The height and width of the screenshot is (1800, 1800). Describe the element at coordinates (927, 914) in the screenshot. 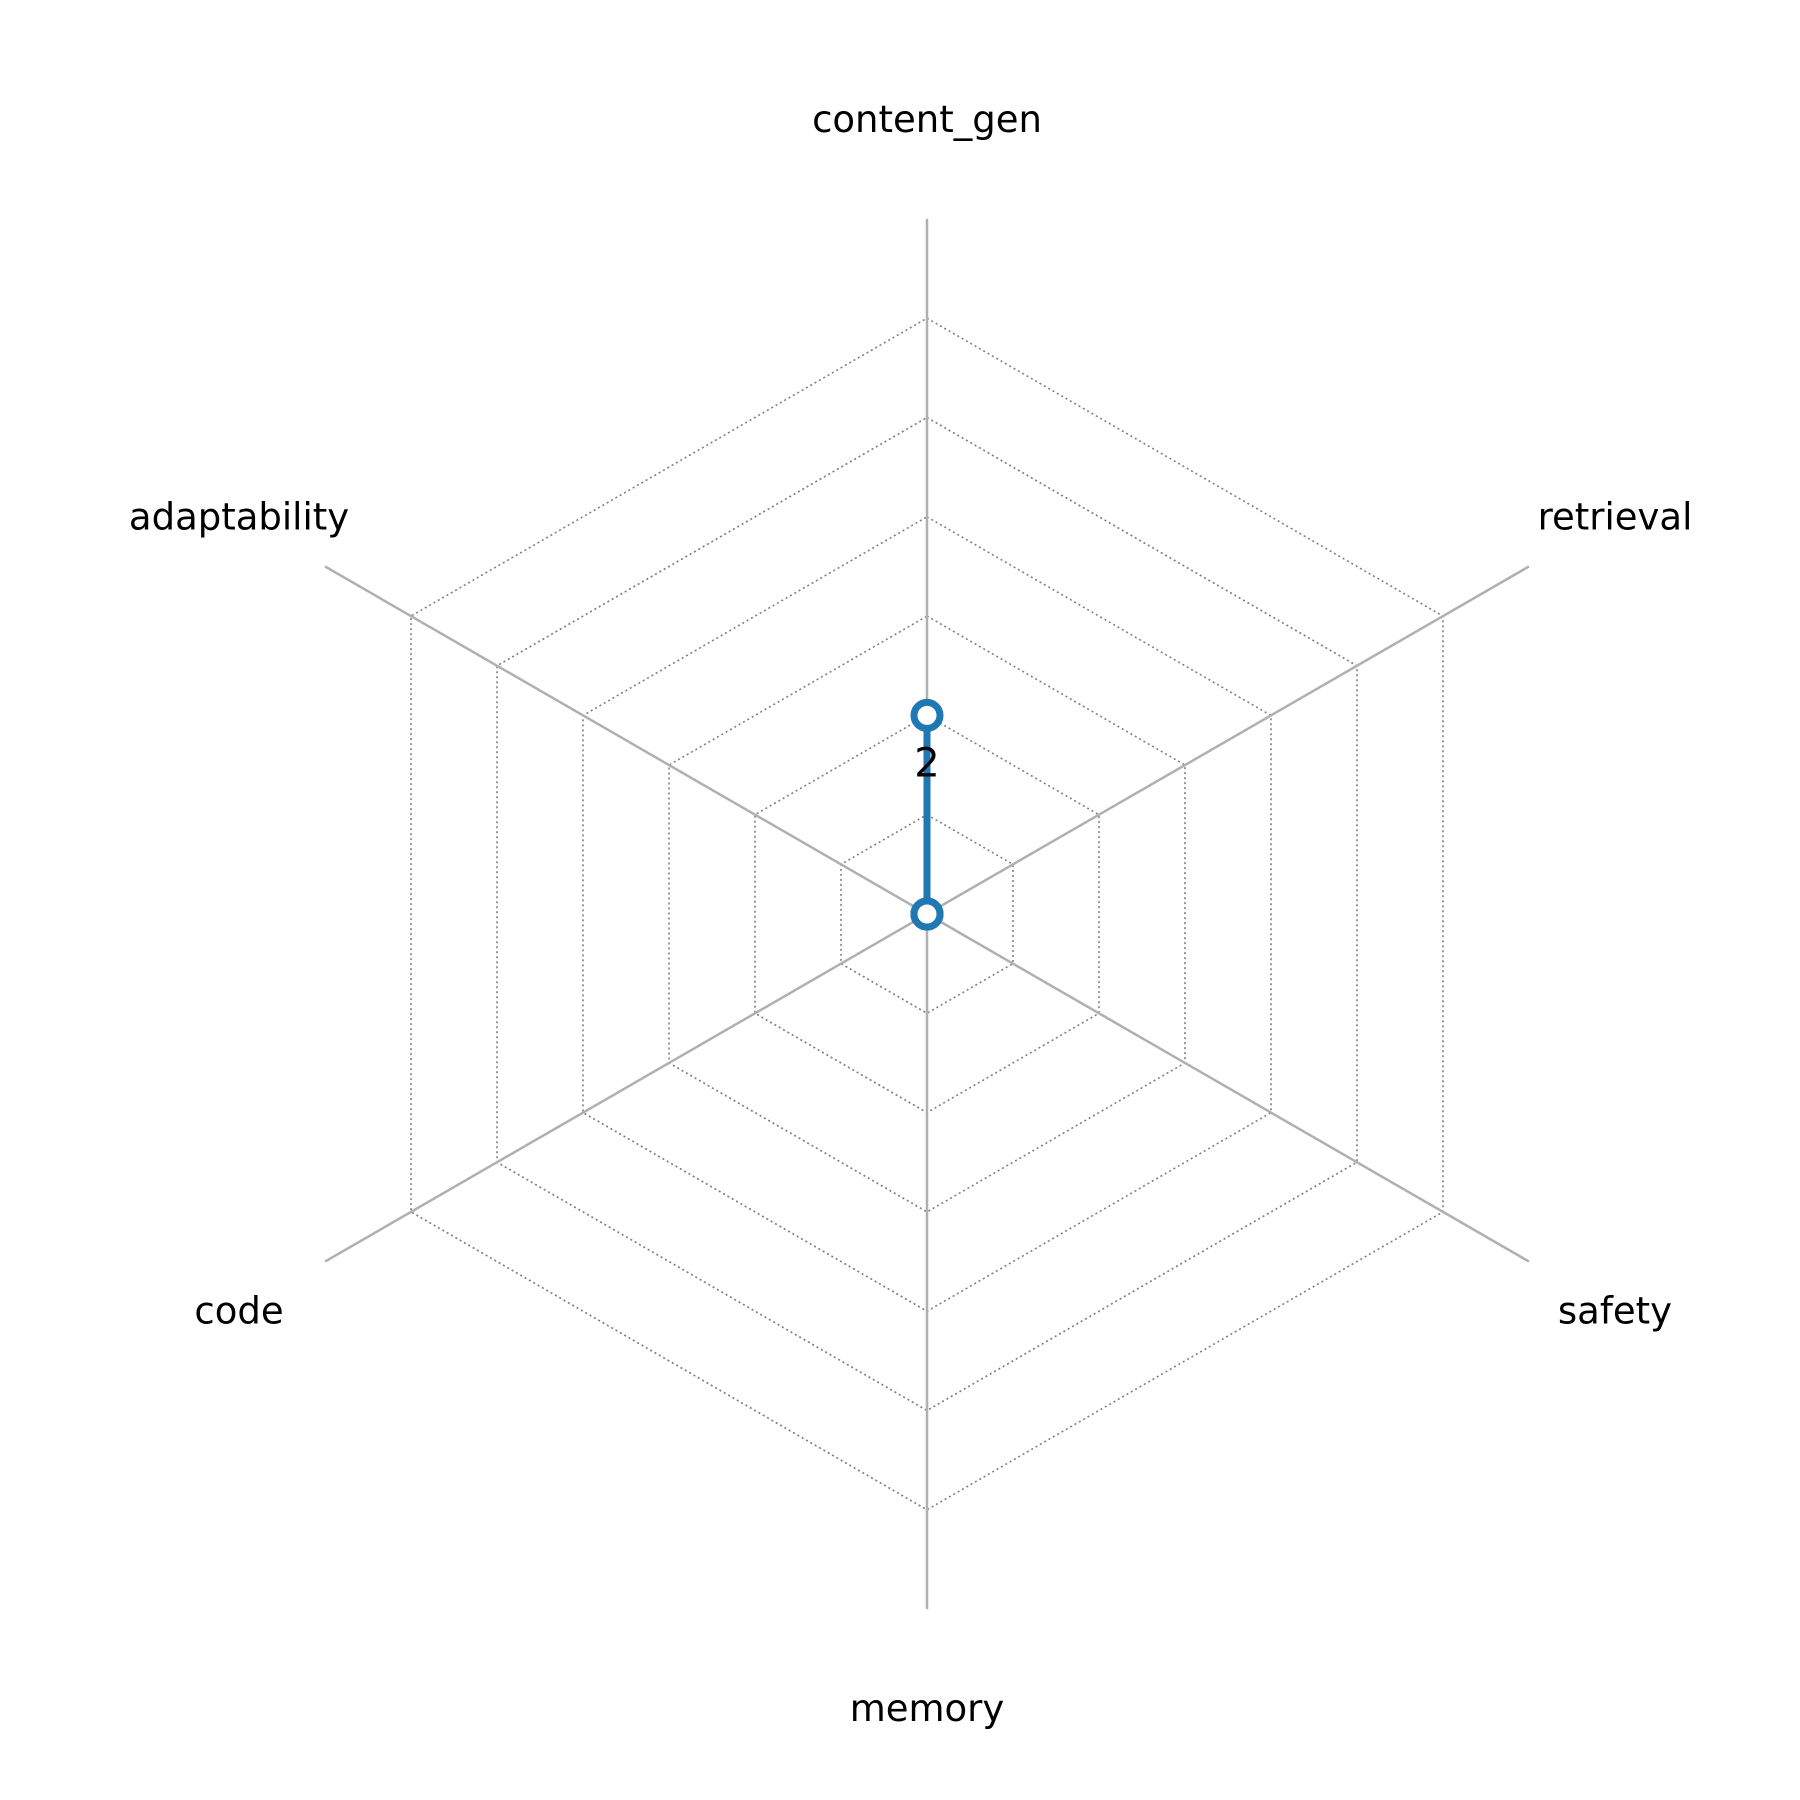

I see `data-point-adaptability` at that location.